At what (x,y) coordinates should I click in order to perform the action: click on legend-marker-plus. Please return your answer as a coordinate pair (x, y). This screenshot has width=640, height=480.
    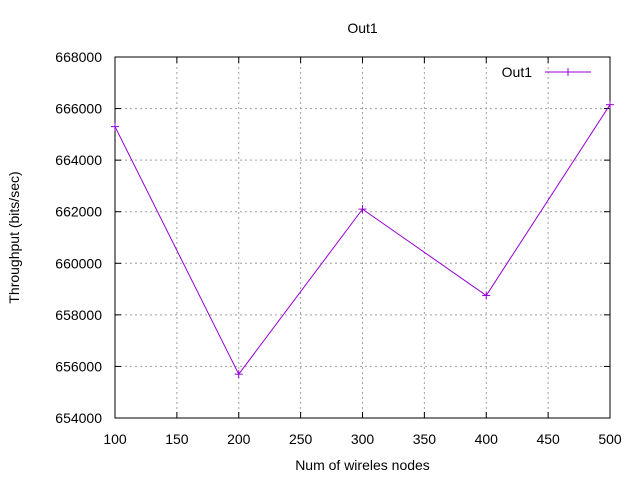
    Looking at the image, I should click on (568, 72).